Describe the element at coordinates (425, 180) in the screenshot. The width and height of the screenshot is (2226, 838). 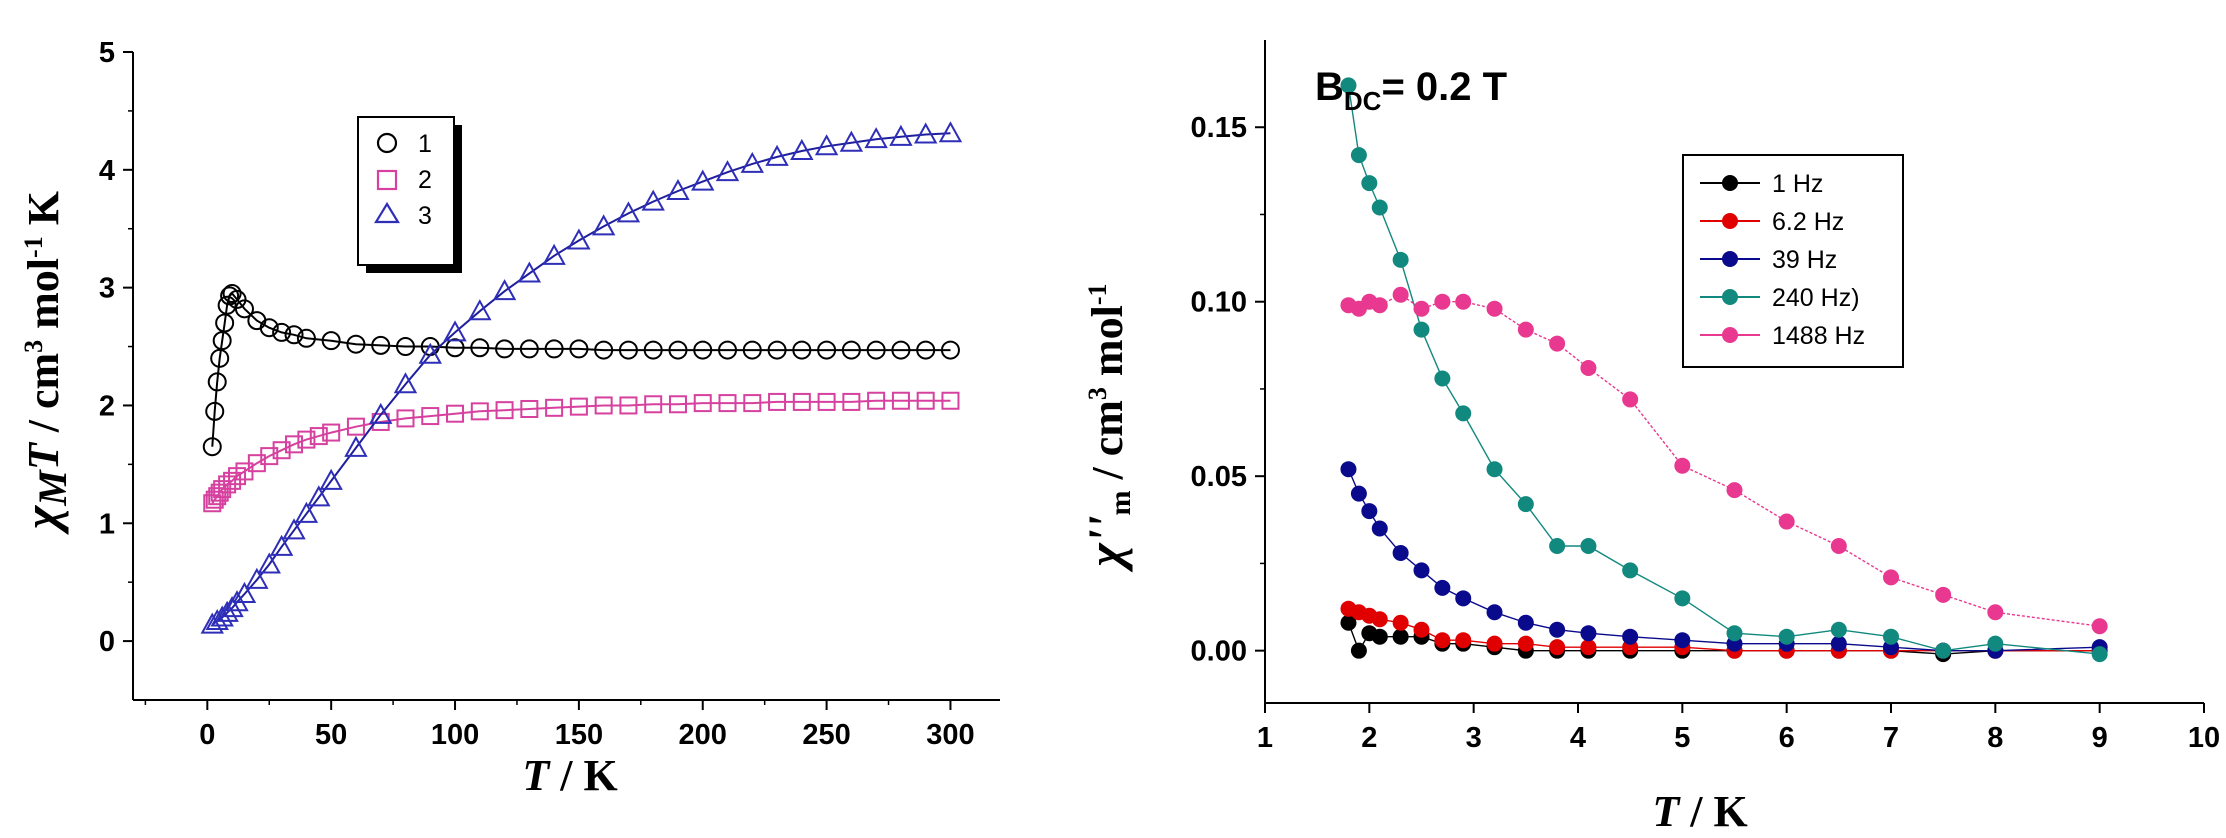
I see `left-legend-label-2: 2` at that location.